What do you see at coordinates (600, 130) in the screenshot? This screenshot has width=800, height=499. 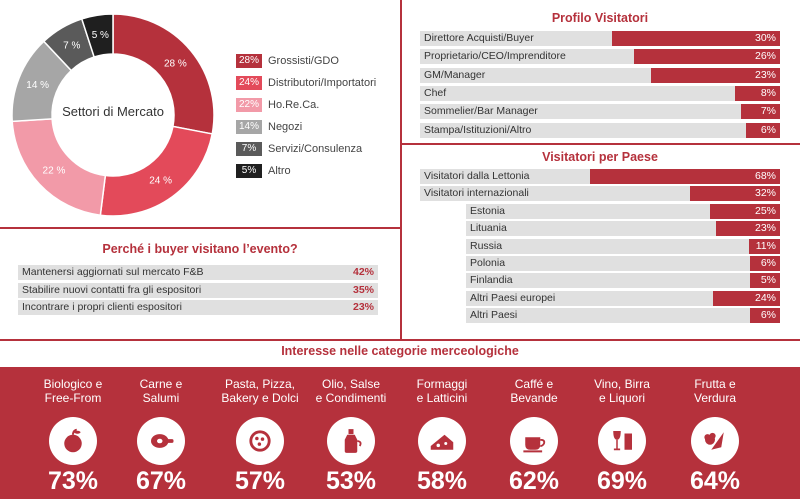 I see `profile-row: Stampa/Istituzioni/Altro 6%` at bounding box center [600, 130].